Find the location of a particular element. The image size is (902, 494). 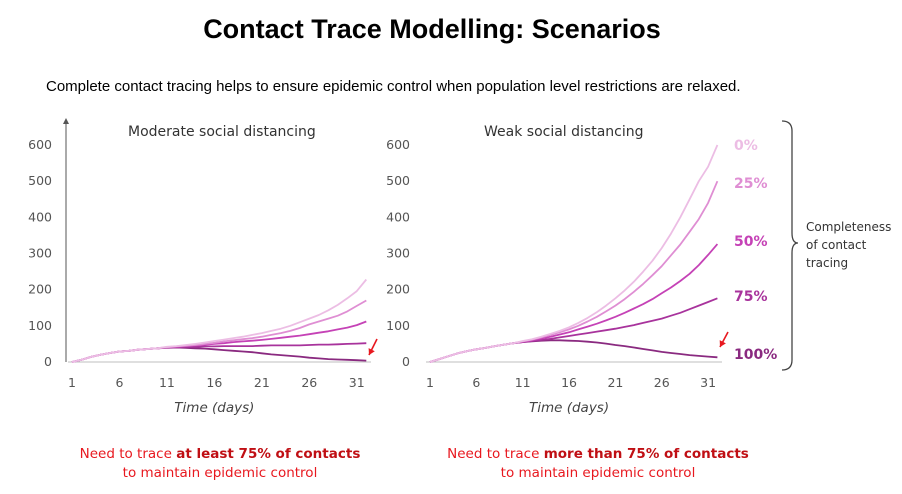

weak-x-tick-label: 1 is located at coordinates (430, 382).